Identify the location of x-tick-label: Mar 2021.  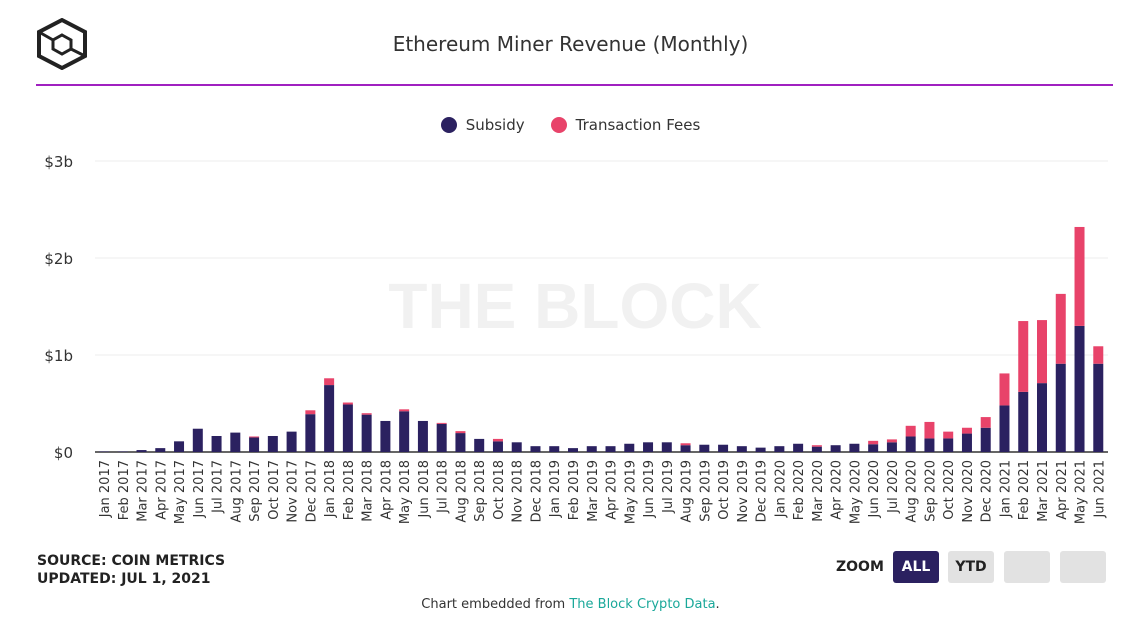
(1043, 491).